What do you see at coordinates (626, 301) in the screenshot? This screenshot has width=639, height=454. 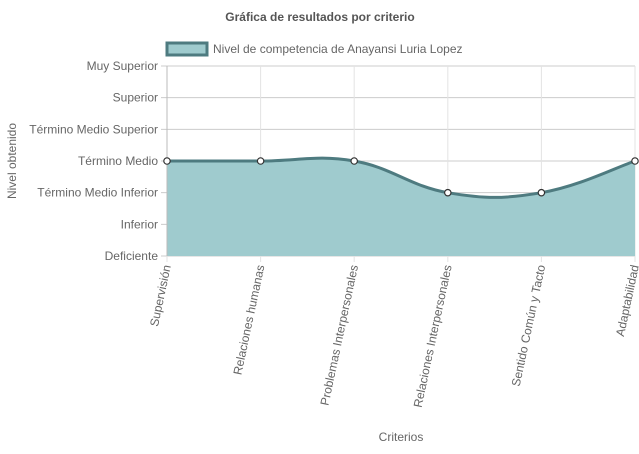 I see `x-tick-label: Adaptabilidad` at bounding box center [626, 301].